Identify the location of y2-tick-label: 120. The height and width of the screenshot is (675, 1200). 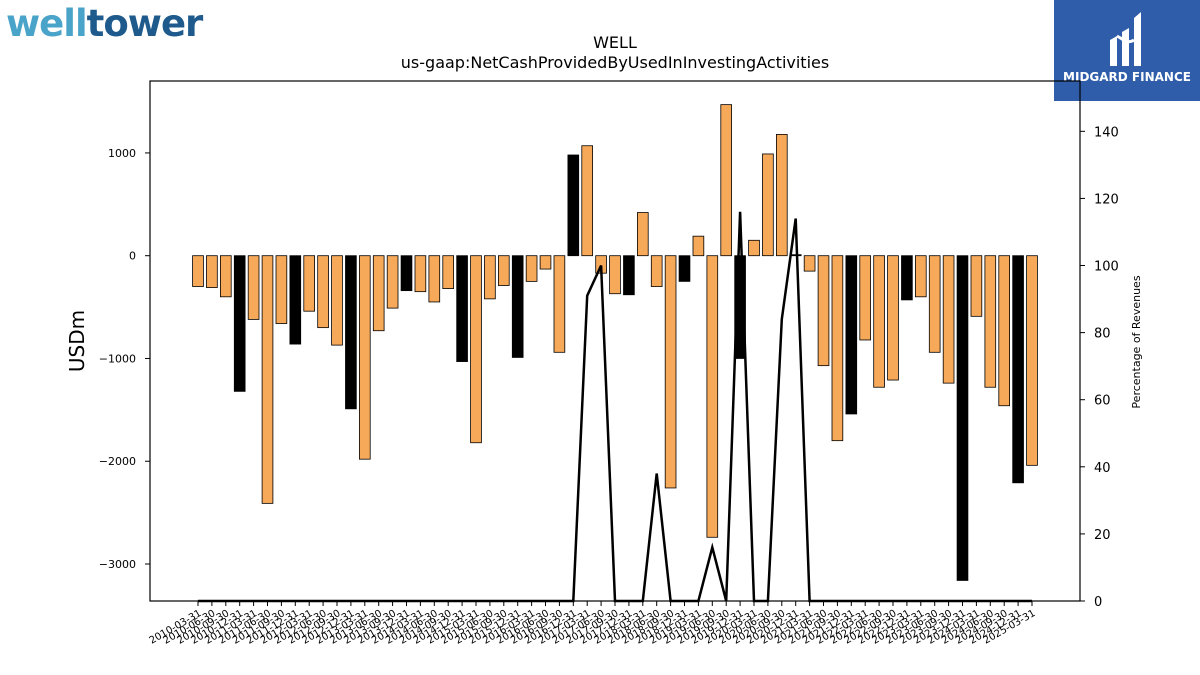
(1106, 199).